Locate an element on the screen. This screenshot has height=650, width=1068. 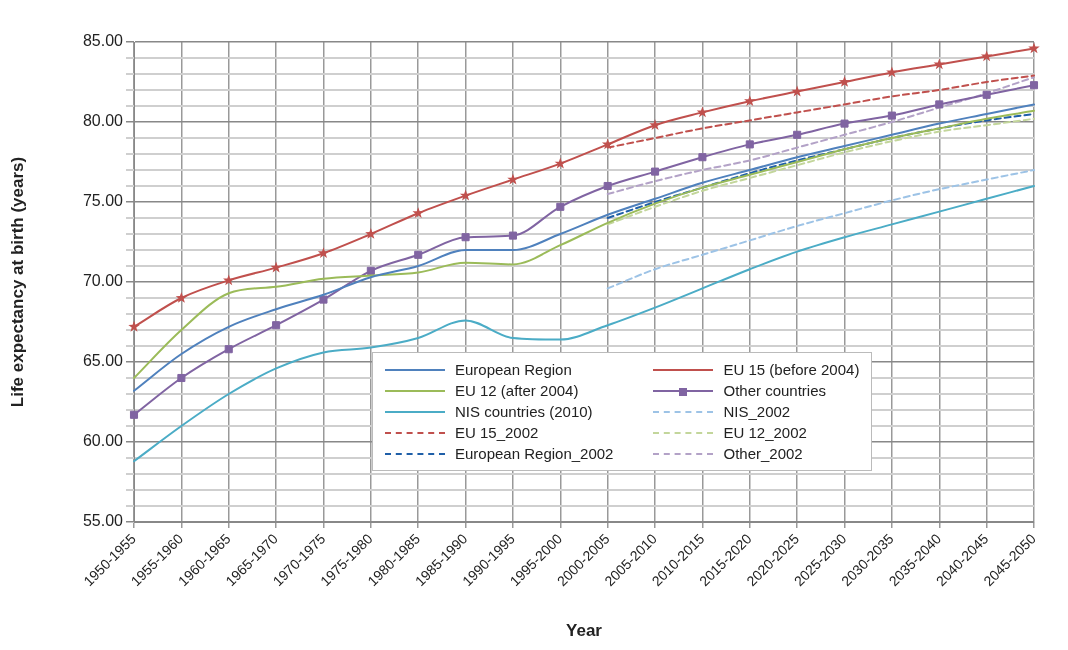
legend-label: European Region is located at coordinates (513, 369).